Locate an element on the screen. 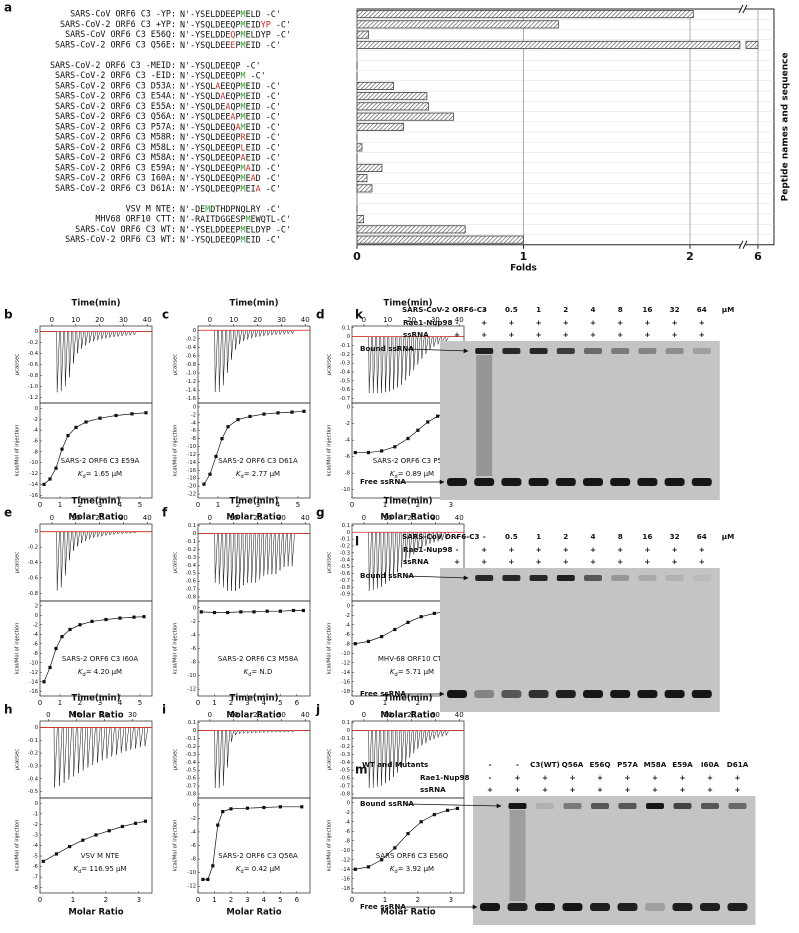 Image resolution: width=799 pixels, height=933 pixels. kd-value: = 5.71 μM is located at coordinates (416, 672).